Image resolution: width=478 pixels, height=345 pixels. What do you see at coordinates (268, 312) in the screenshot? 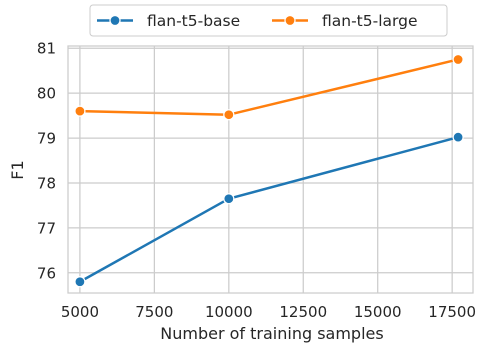
I see `x-tick-labels: 5000 7500 10000 12500 15000 17500` at bounding box center [268, 312].